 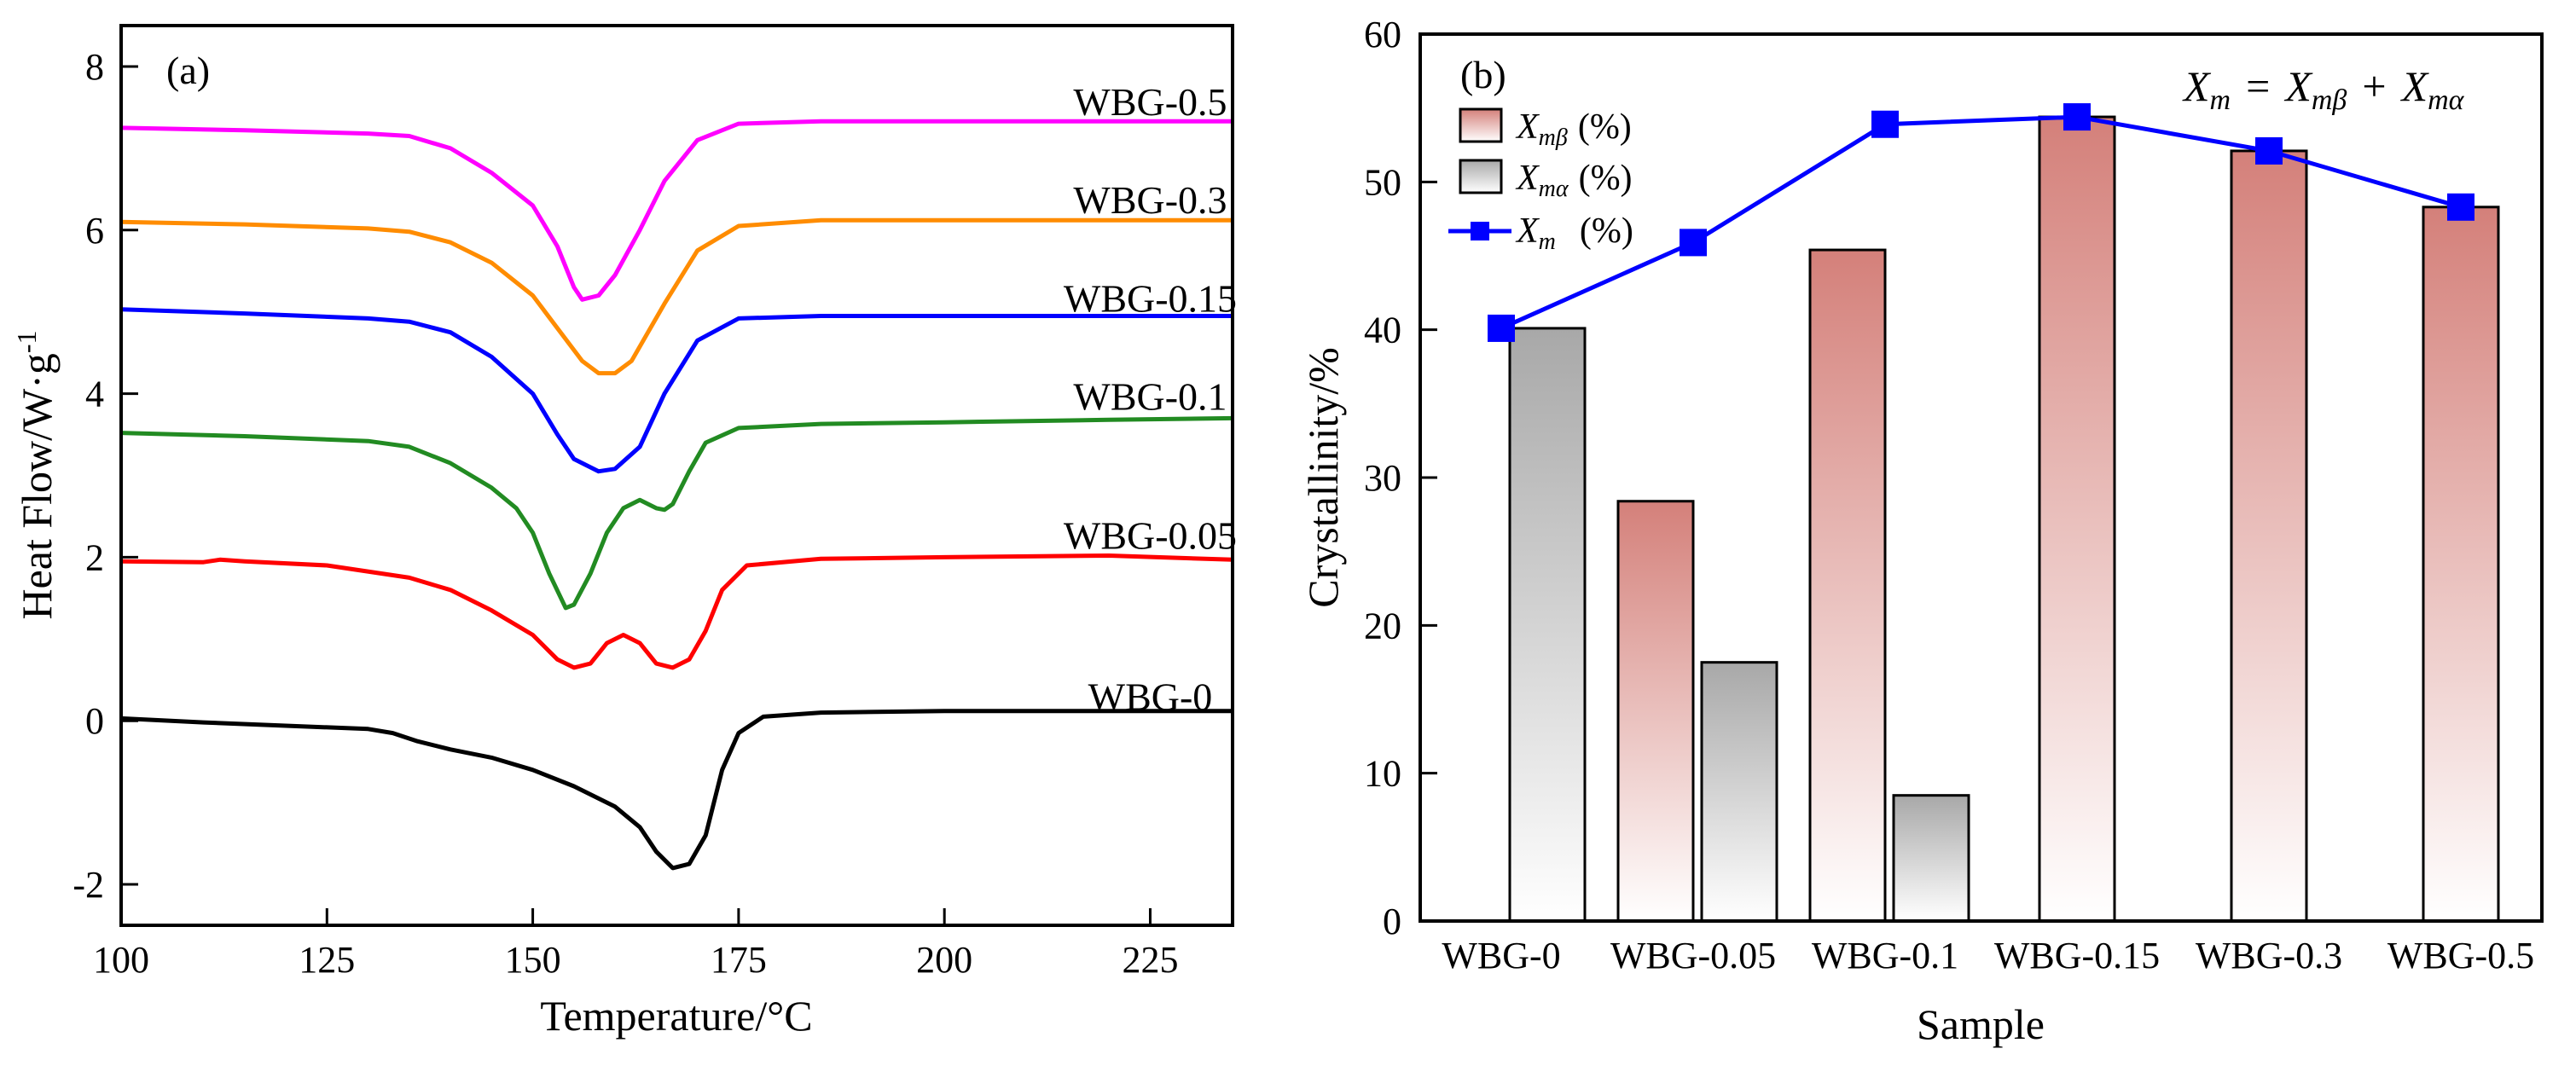 I want to click on legend-swatch-alpha, so click(x=1481, y=176).